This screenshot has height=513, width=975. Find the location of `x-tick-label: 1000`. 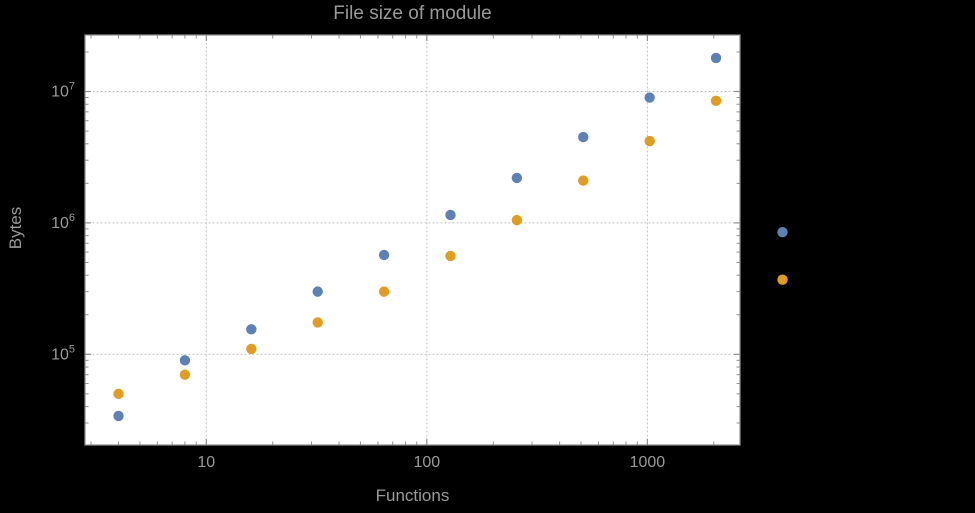

x-tick-label: 1000 is located at coordinates (648, 462).